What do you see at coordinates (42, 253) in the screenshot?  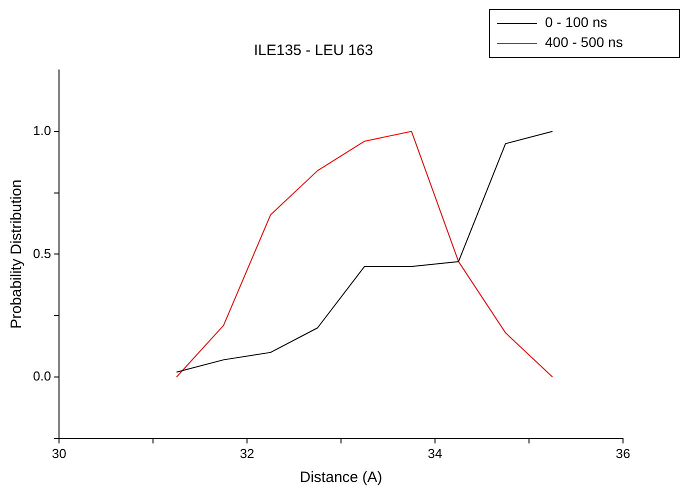 I see `y-tick-label: 0.5` at bounding box center [42, 253].